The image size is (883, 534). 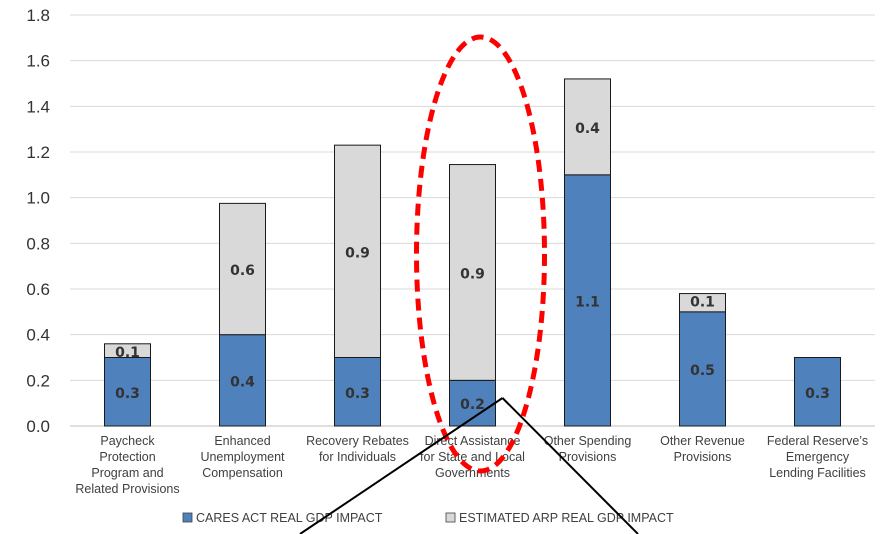 I want to click on y-axis-tick-labels: 0.0 0.2 0.4 0.6 0.8 1.0 1.2 1.4 1.6 1.8, so click(x=38, y=221).